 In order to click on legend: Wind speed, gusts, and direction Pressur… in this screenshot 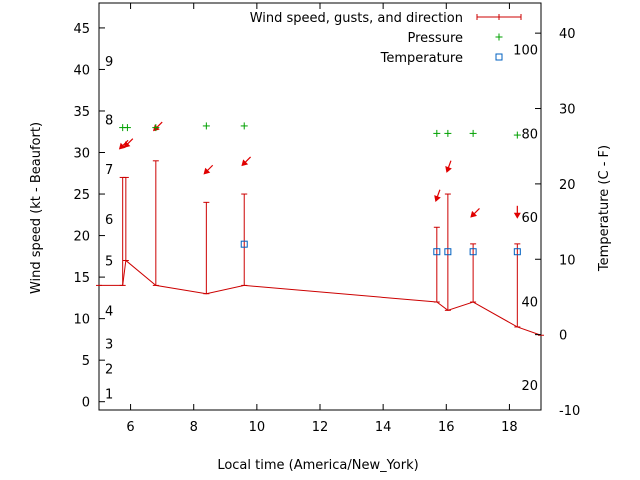, I will do `click(386, 38)`.